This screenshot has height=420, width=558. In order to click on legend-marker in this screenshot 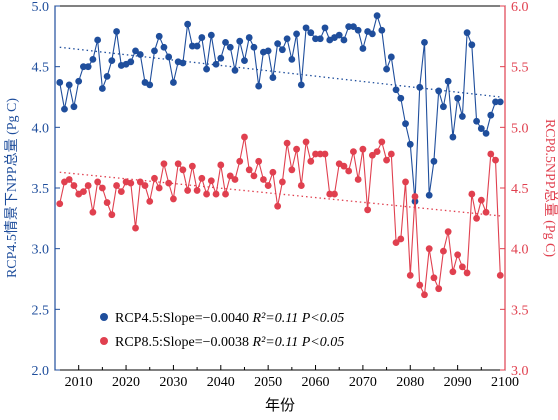, I will do `click(104, 317)`.